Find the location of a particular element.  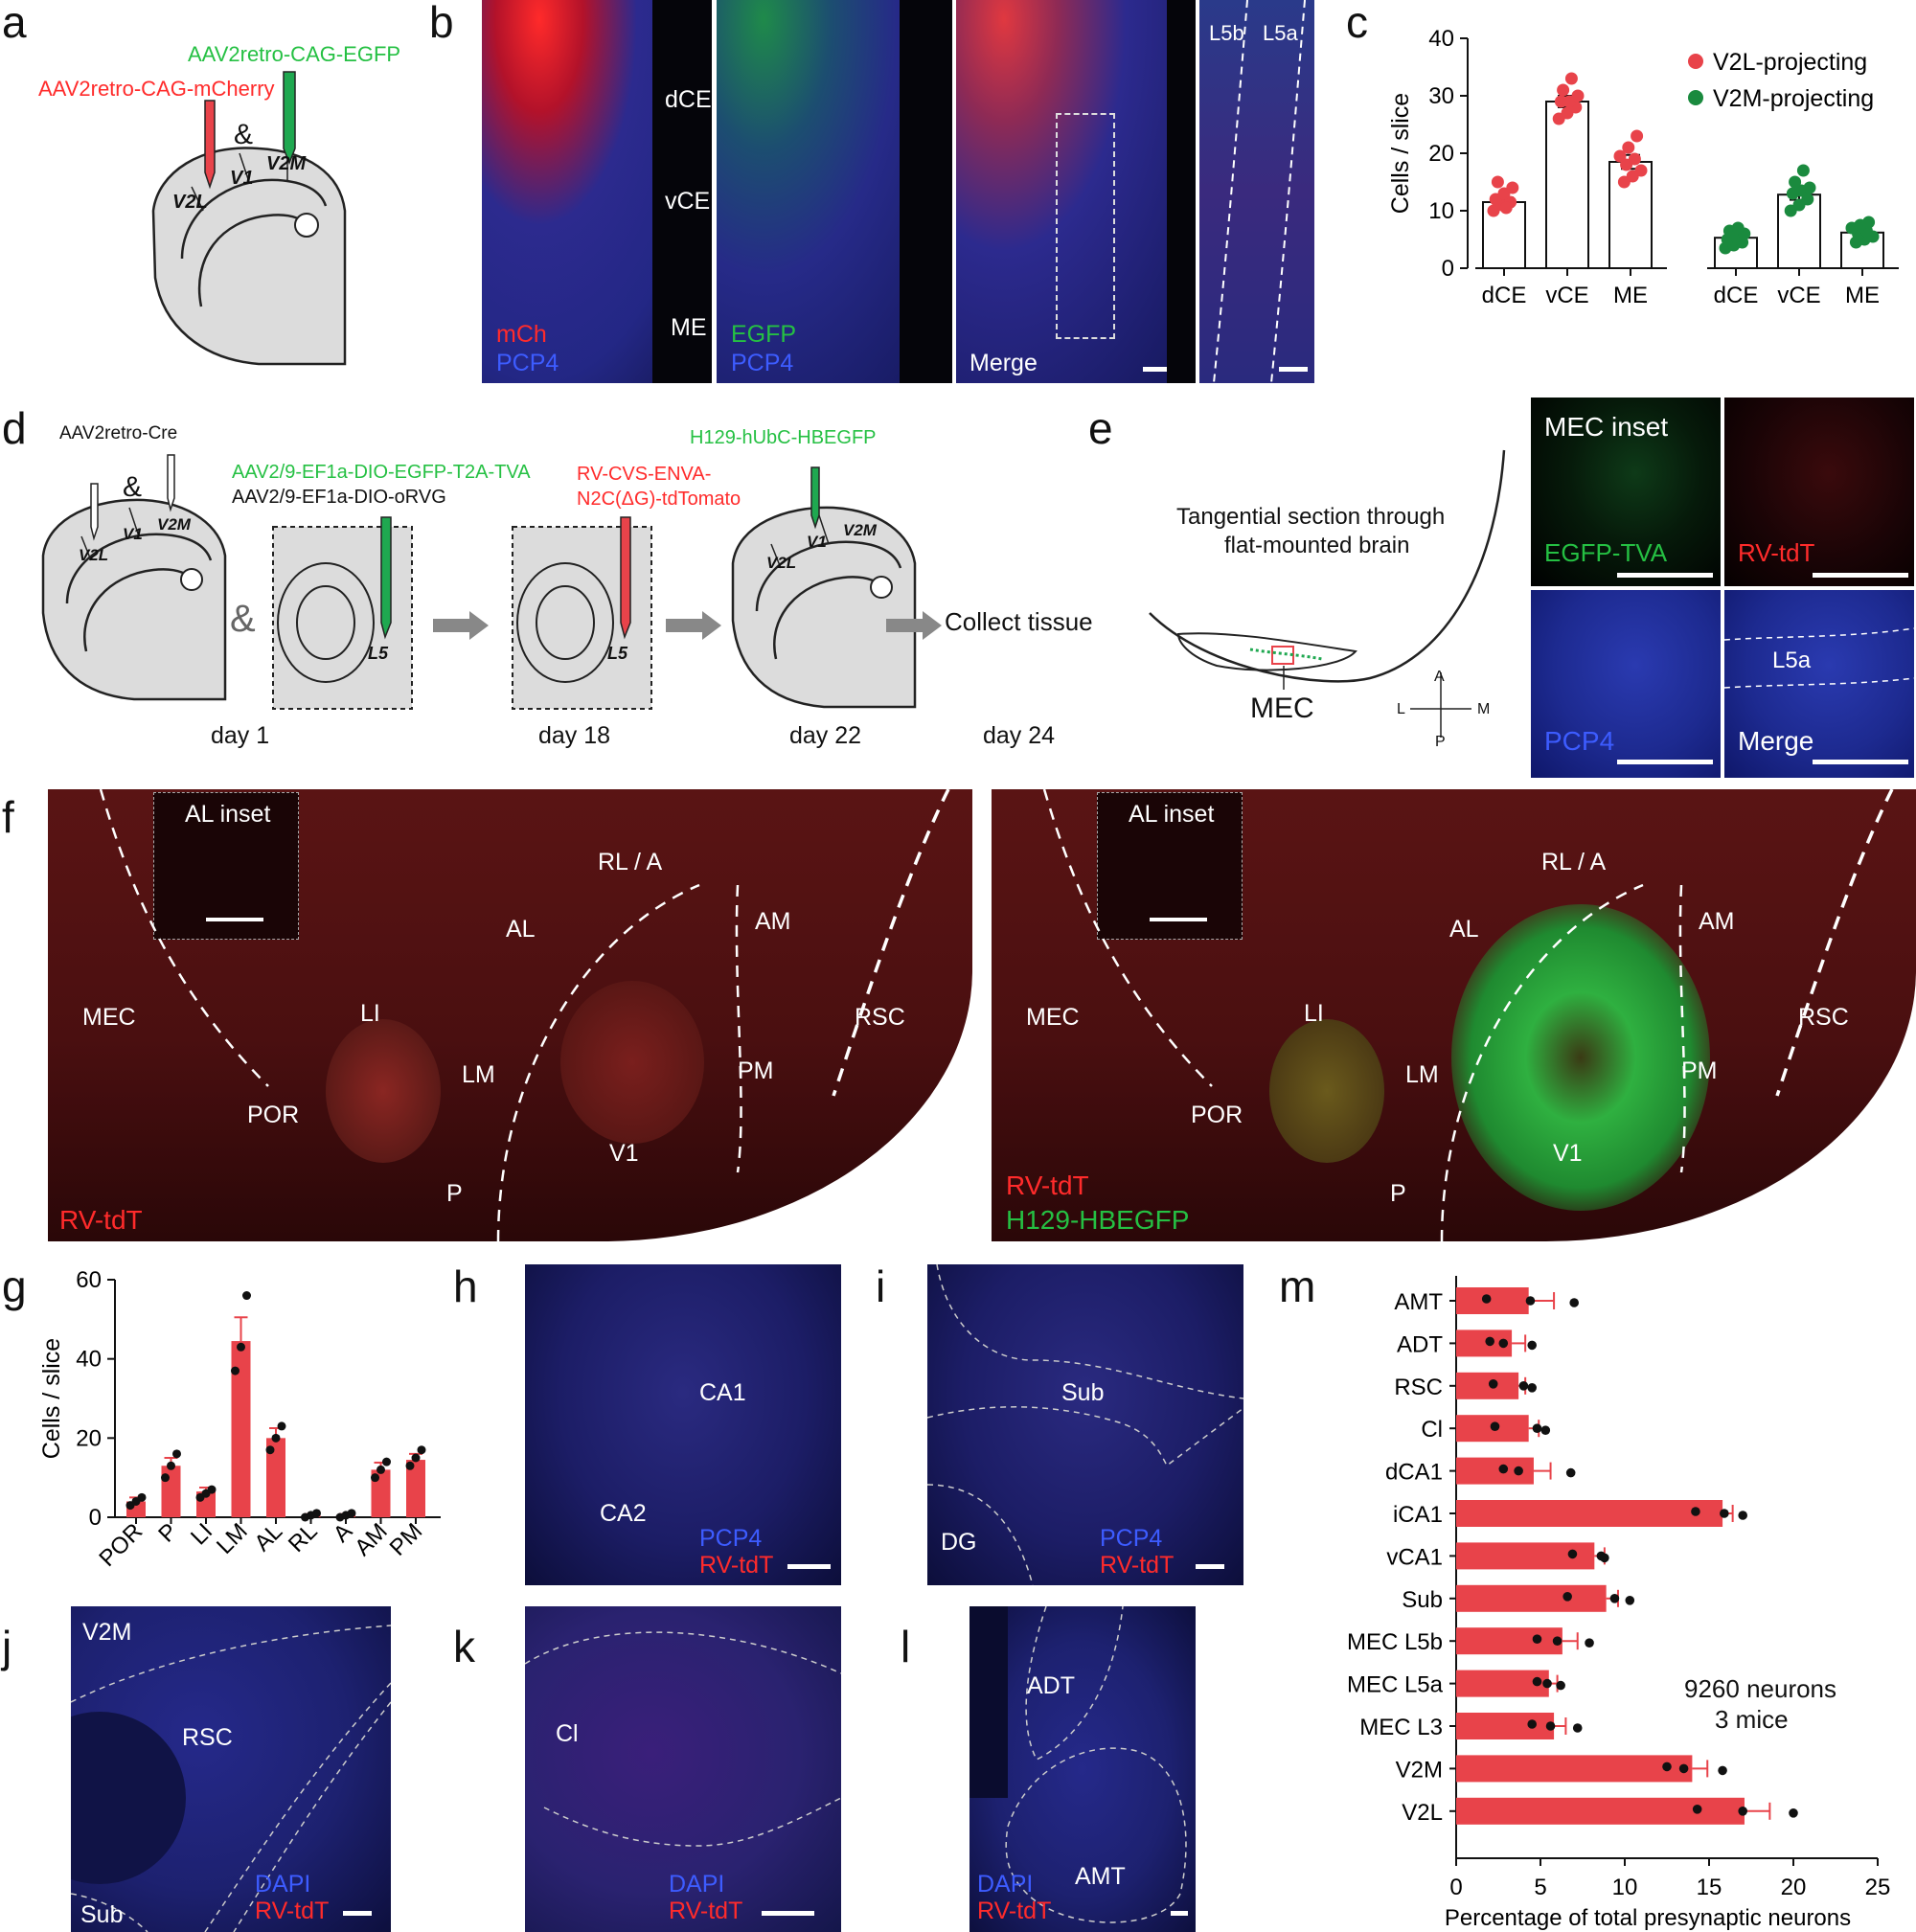

arrow-d1 is located at coordinates (461, 625).